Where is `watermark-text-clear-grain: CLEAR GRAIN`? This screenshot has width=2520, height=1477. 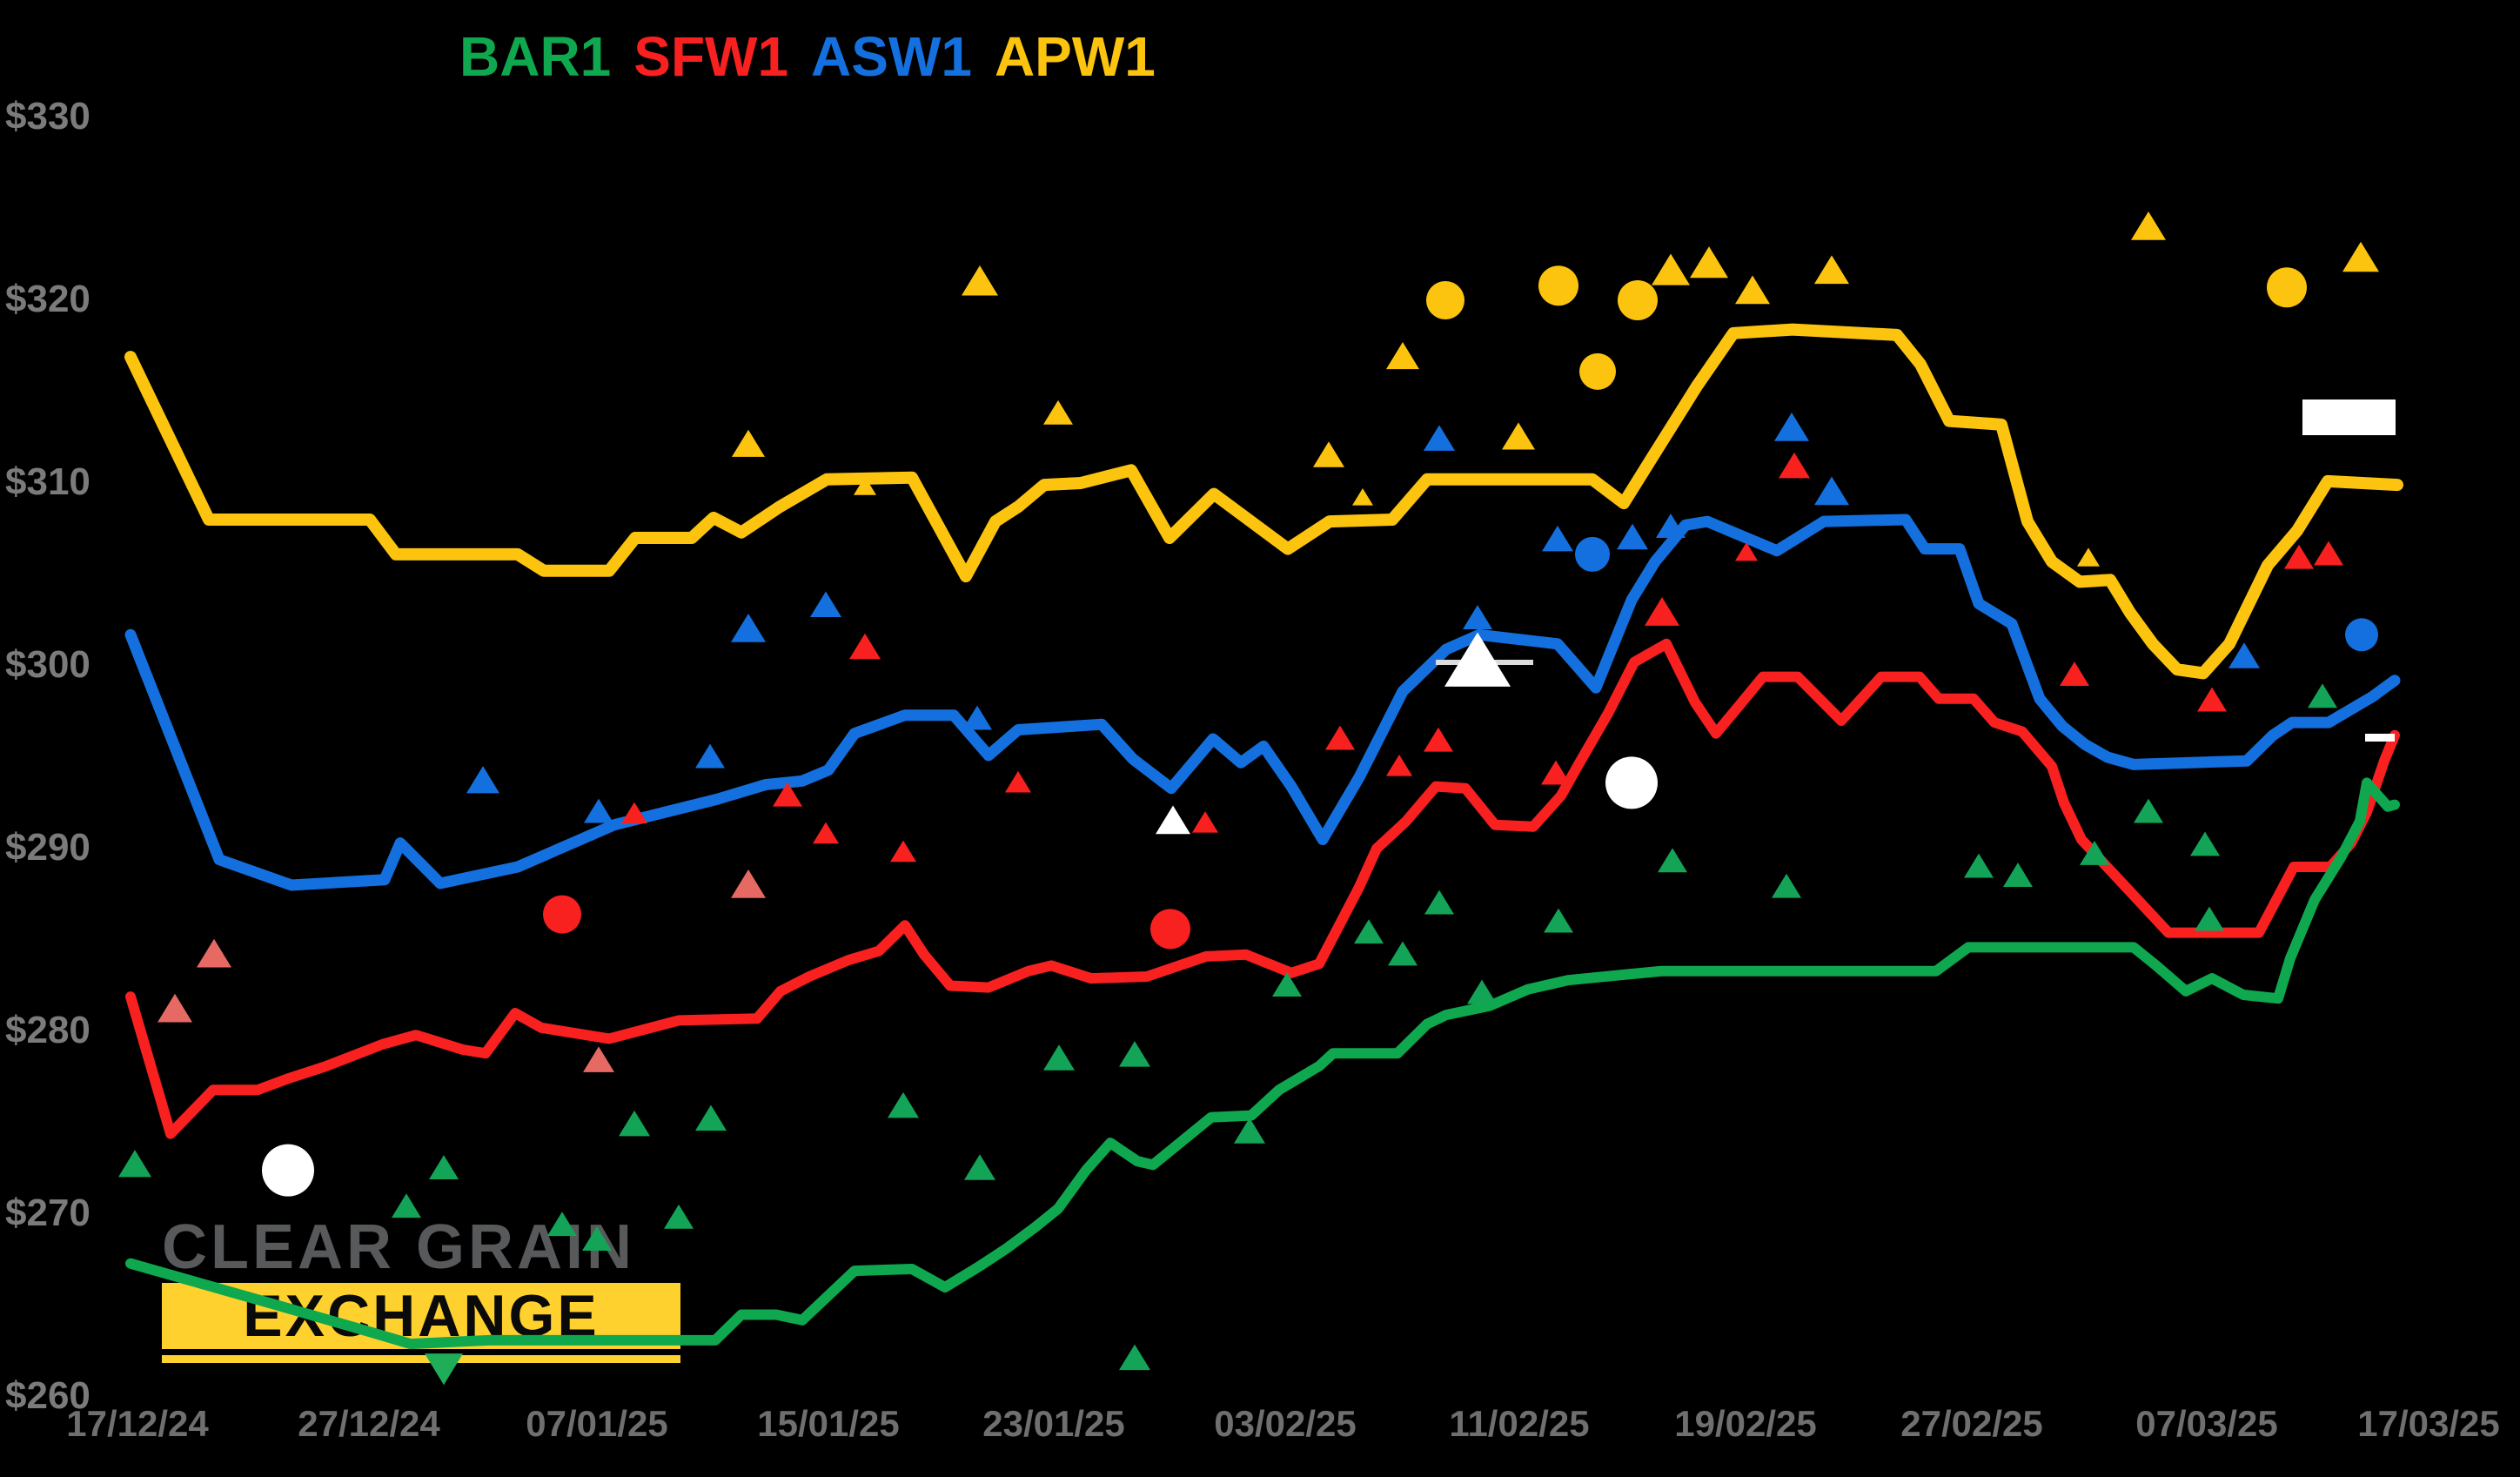
watermark-text-clear-grain: CLEAR GRAIN is located at coordinates (398, 1247).